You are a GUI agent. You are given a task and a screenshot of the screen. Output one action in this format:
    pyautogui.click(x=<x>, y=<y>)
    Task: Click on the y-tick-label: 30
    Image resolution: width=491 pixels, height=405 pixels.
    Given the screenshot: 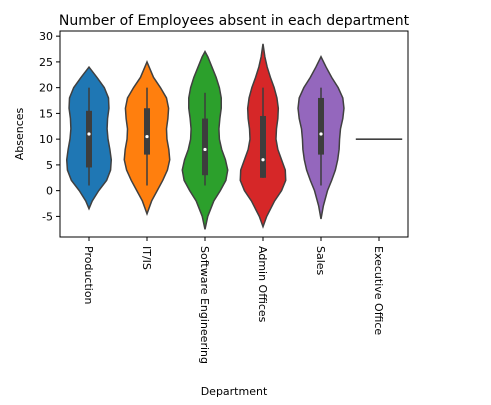 What is the action you would take?
    pyautogui.click(x=46, y=36)
    